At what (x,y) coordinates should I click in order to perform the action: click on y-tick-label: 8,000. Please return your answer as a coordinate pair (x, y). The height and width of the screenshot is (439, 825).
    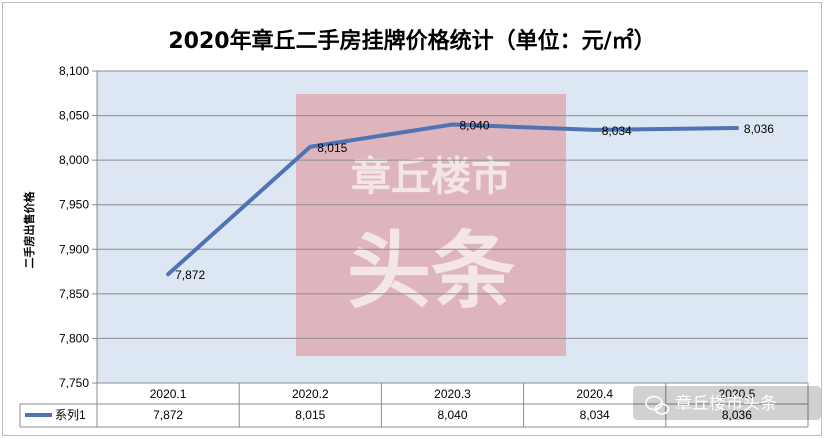
    Looking at the image, I should click on (74, 160).